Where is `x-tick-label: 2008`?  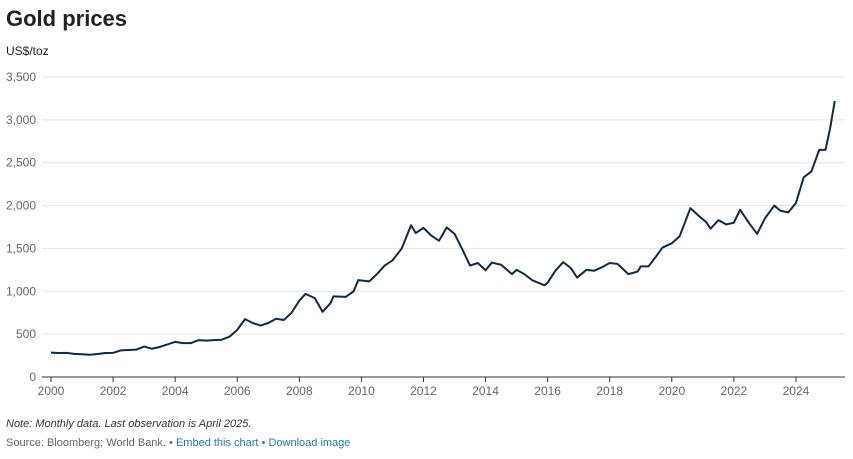
x-tick-label: 2008 is located at coordinates (299, 391).